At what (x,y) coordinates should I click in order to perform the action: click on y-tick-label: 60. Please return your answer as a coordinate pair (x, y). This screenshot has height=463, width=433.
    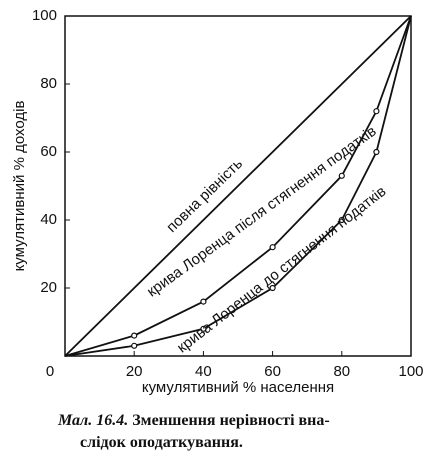
    Looking at the image, I should click on (48, 151).